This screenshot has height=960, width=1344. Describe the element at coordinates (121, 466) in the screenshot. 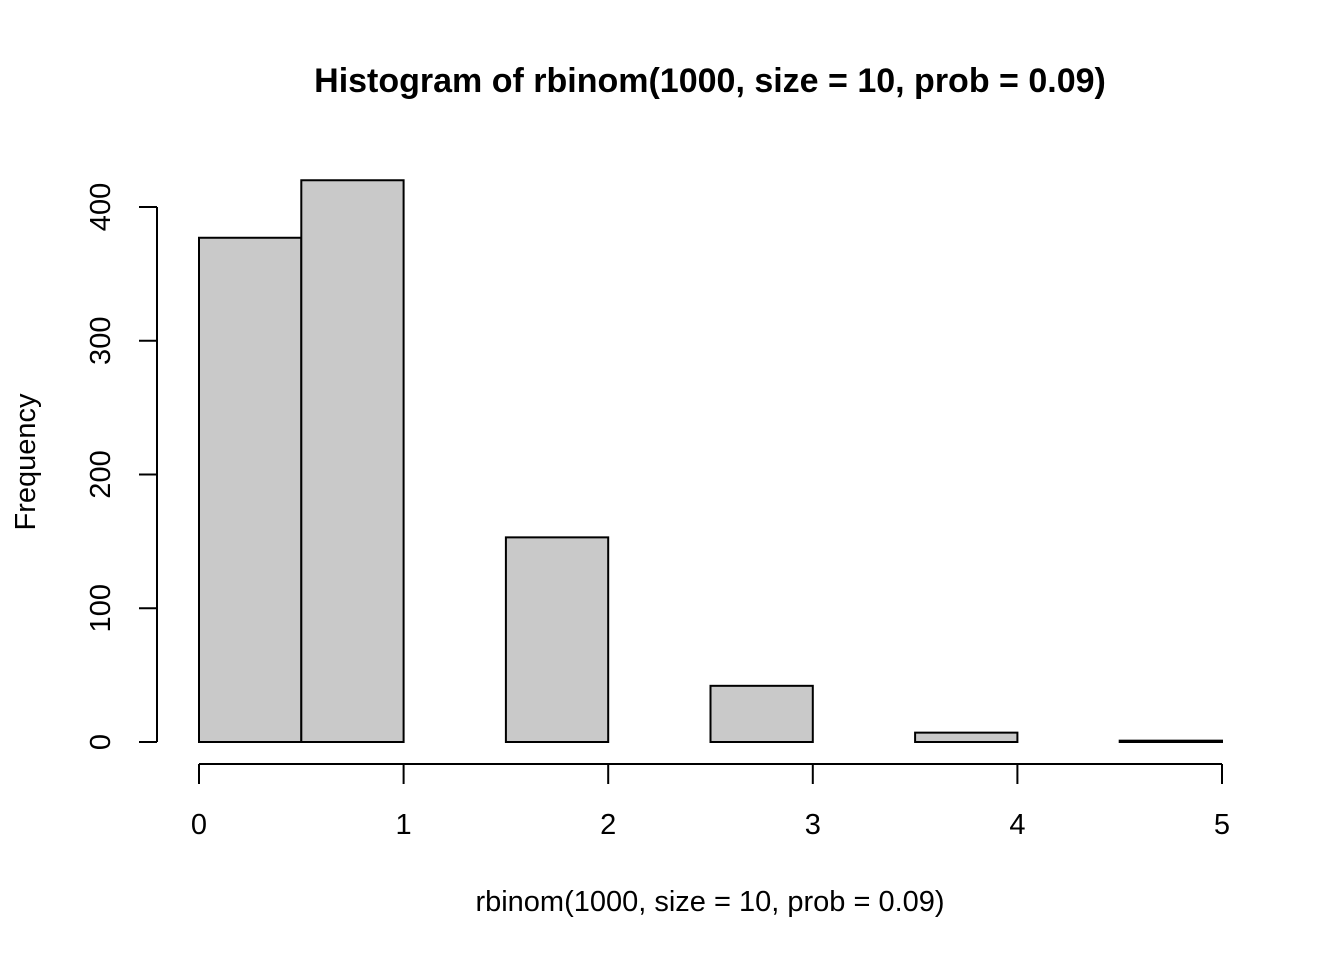

I see `y-axis: 0 100 200 300 400` at that location.